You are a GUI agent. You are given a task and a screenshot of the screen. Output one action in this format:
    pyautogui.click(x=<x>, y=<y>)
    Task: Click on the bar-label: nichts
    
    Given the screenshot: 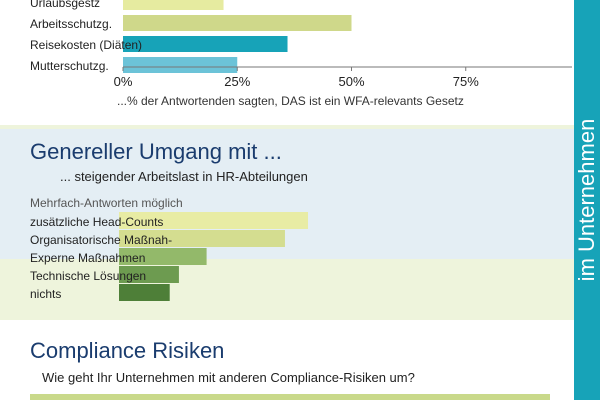 What is the action you would take?
    pyautogui.click(x=45, y=294)
    